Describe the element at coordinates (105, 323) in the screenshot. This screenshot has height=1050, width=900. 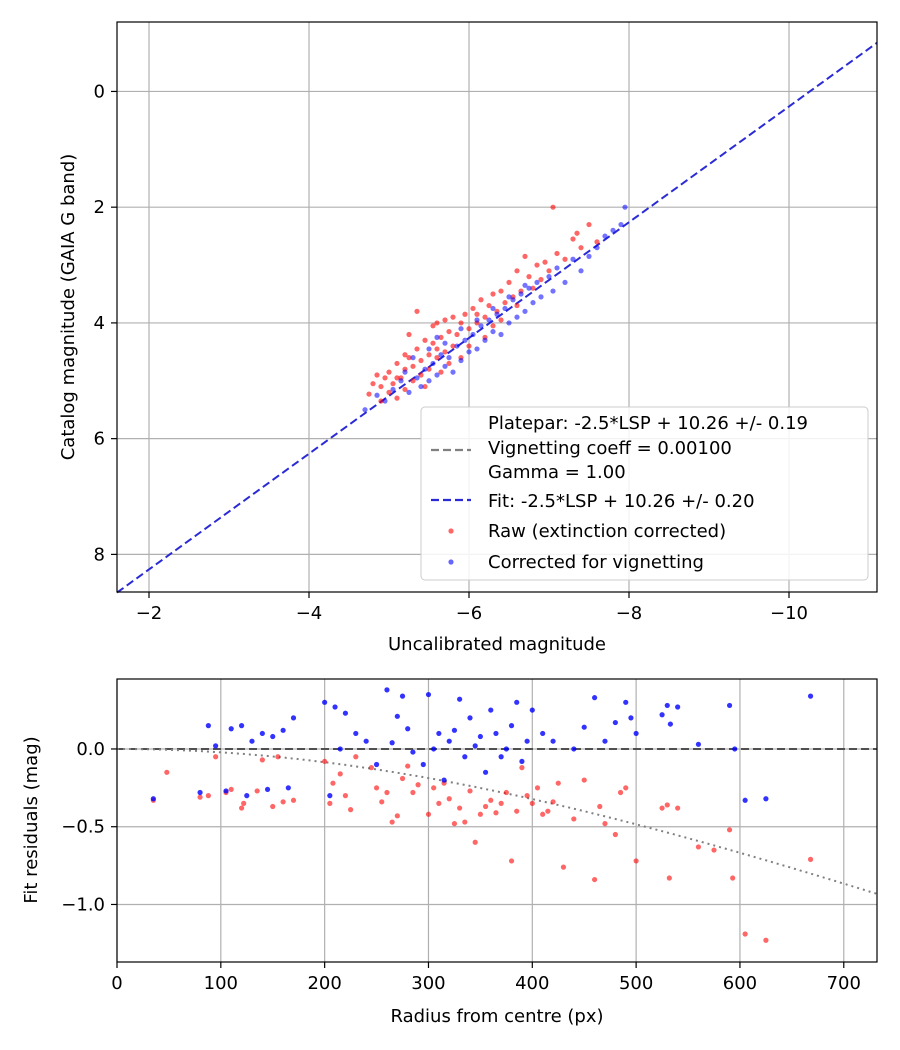
I see `top-y-ticks: 0 2 4 6 8` at that location.